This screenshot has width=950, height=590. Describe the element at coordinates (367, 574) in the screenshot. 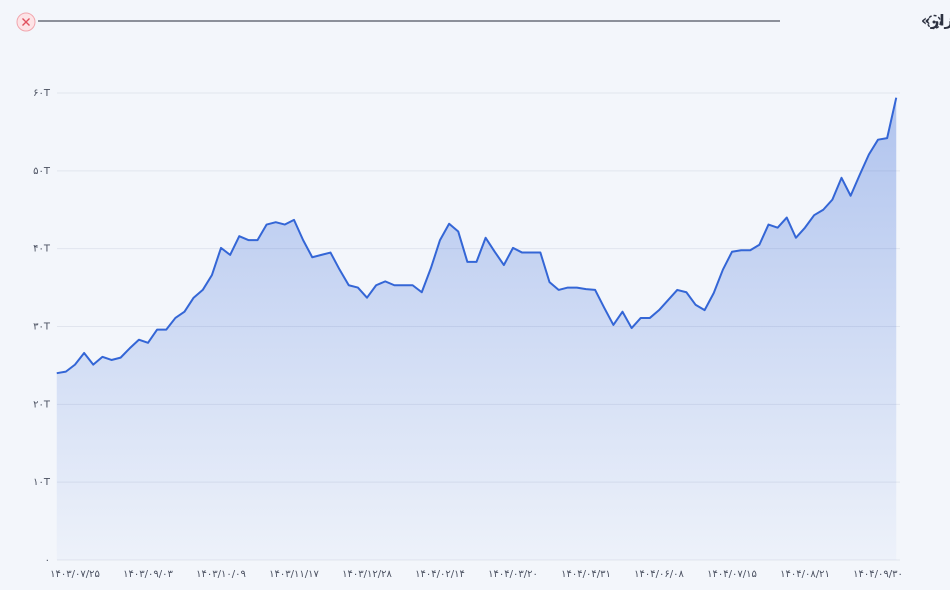

I see `x-tick-label: ۱۴۰۳/۱۲/۲۸` at that location.